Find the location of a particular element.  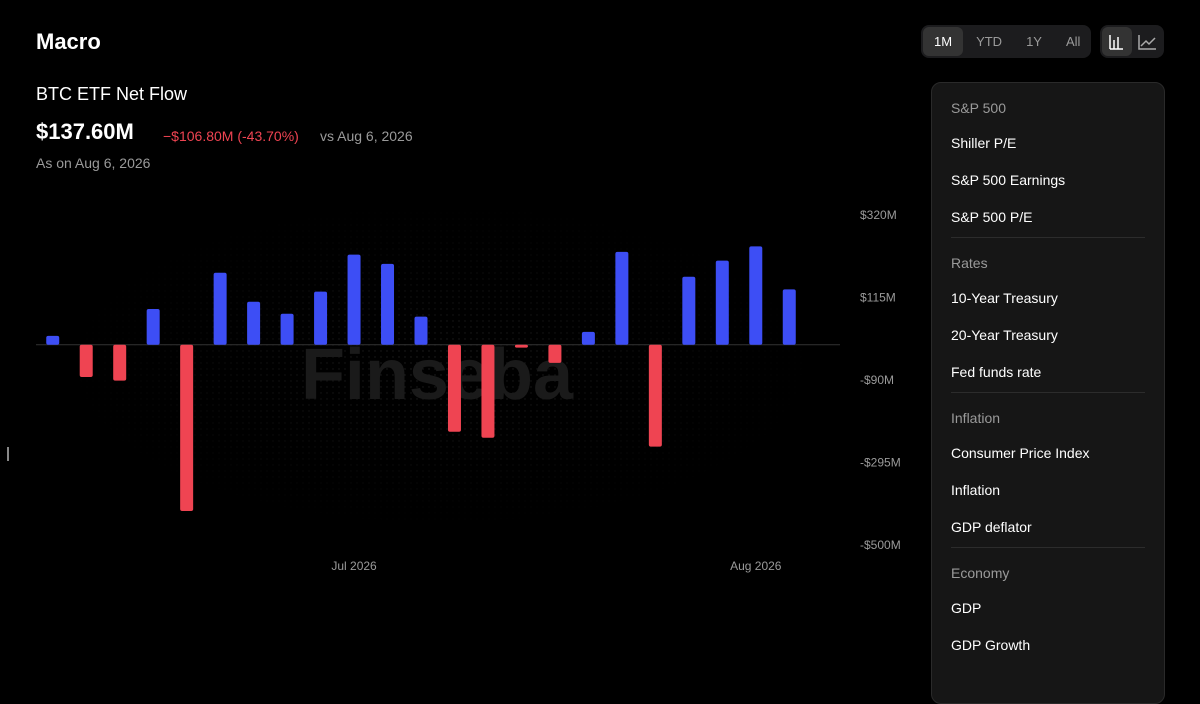

section-title: S&P 500 is located at coordinates (979, 108).